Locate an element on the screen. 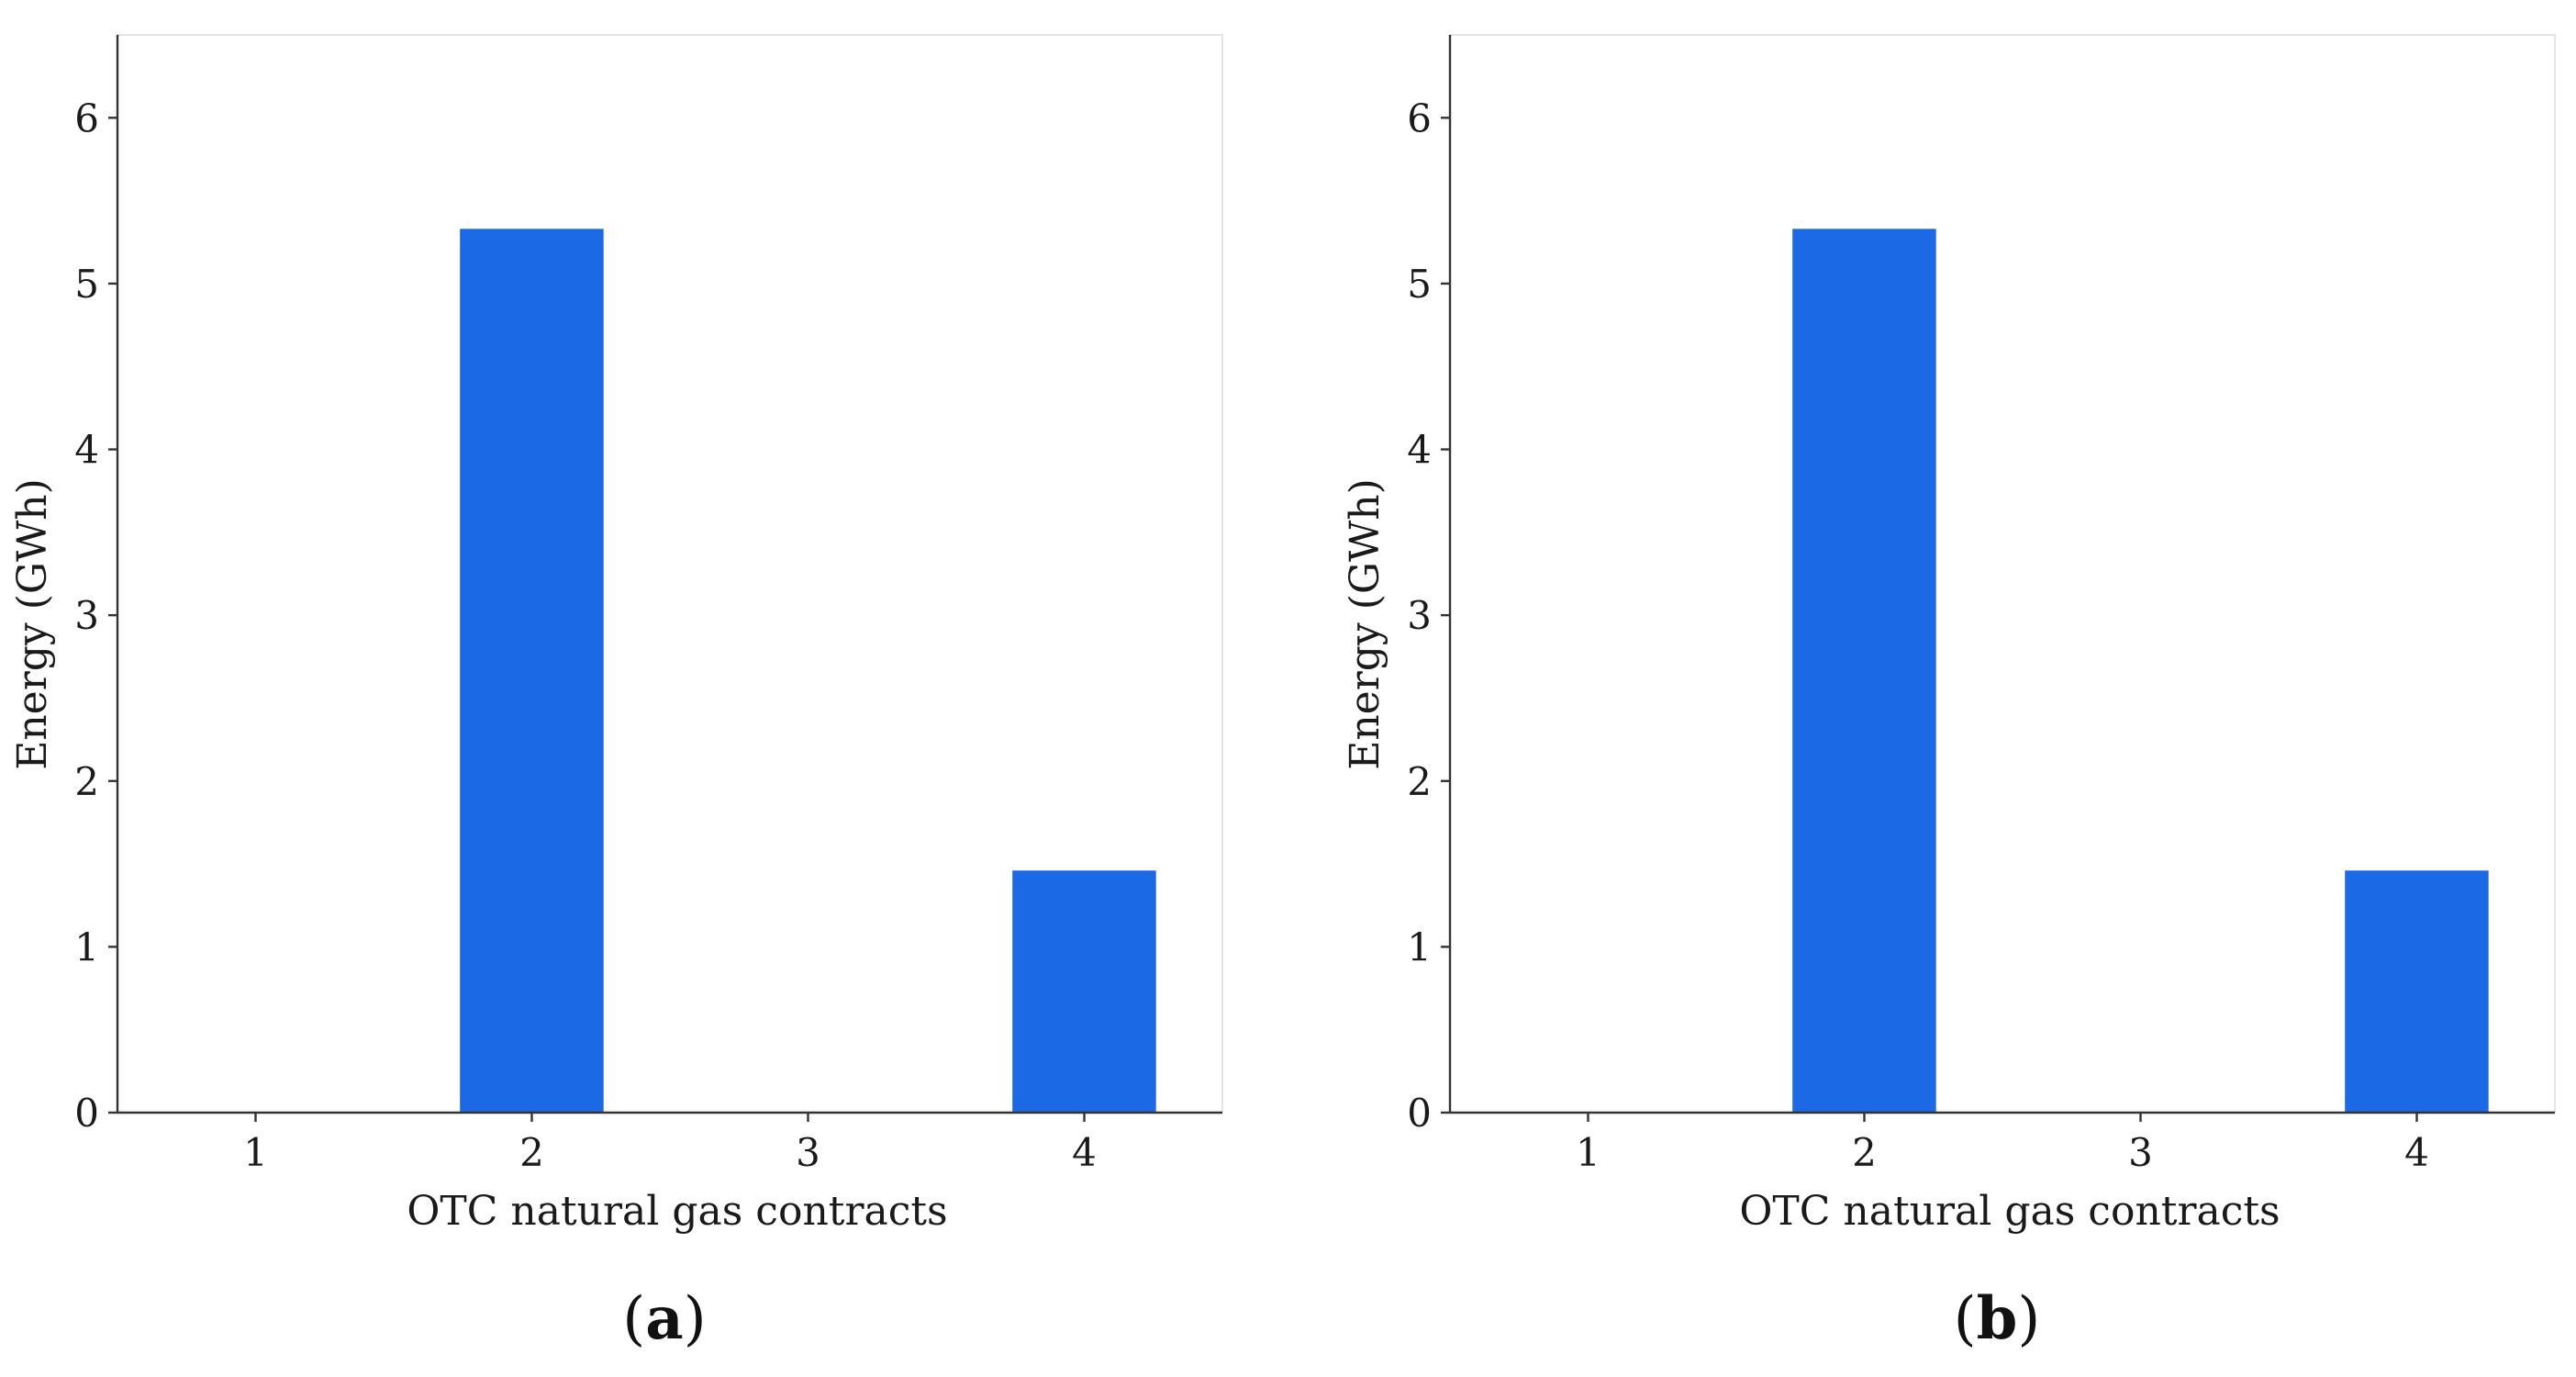  panel-label-letter: b is located at coordinates (1998, 1318).